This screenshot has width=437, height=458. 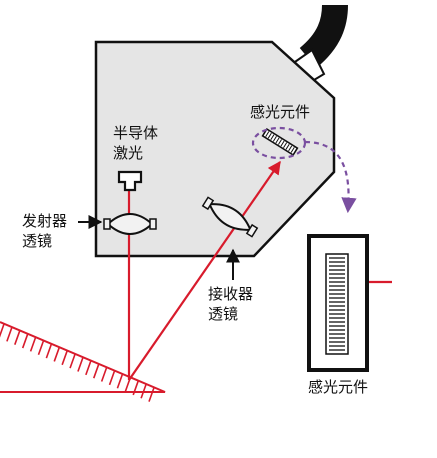 I want to click on receiver-lens, so click(x=230, y=217).